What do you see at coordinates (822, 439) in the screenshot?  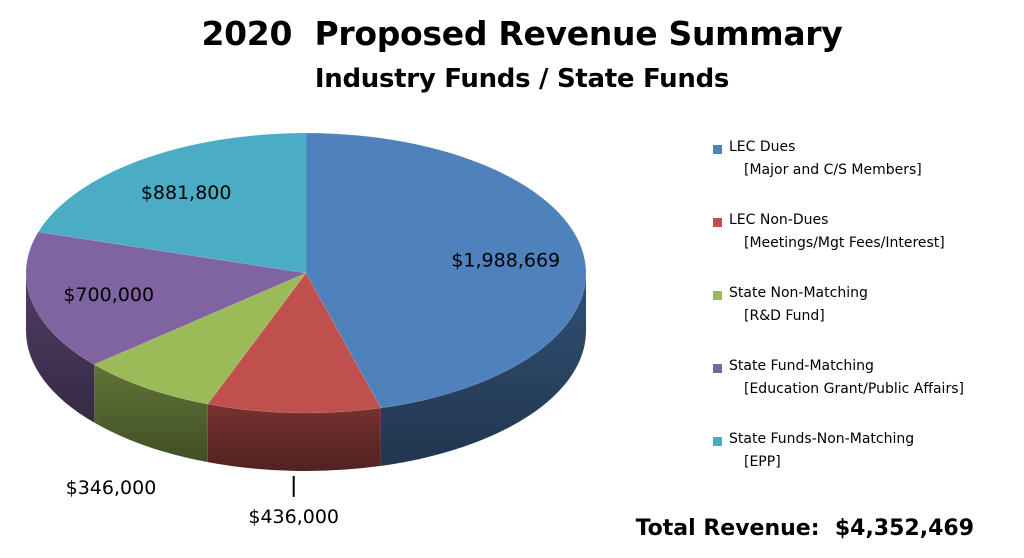 I see `legend-label: State Funds-Non-Matching` at bounding box center [822, 439].